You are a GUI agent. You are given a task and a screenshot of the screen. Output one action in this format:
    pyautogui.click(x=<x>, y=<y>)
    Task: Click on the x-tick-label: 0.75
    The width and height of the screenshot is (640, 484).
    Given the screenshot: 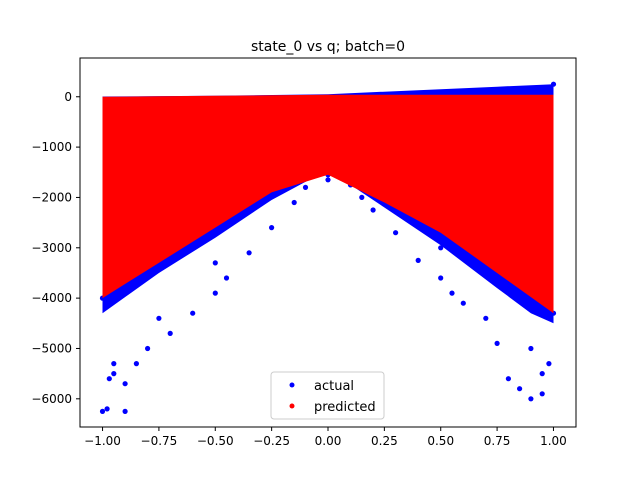 What is the action you would take?
    pyautogui.click(x=497, y=441)
    